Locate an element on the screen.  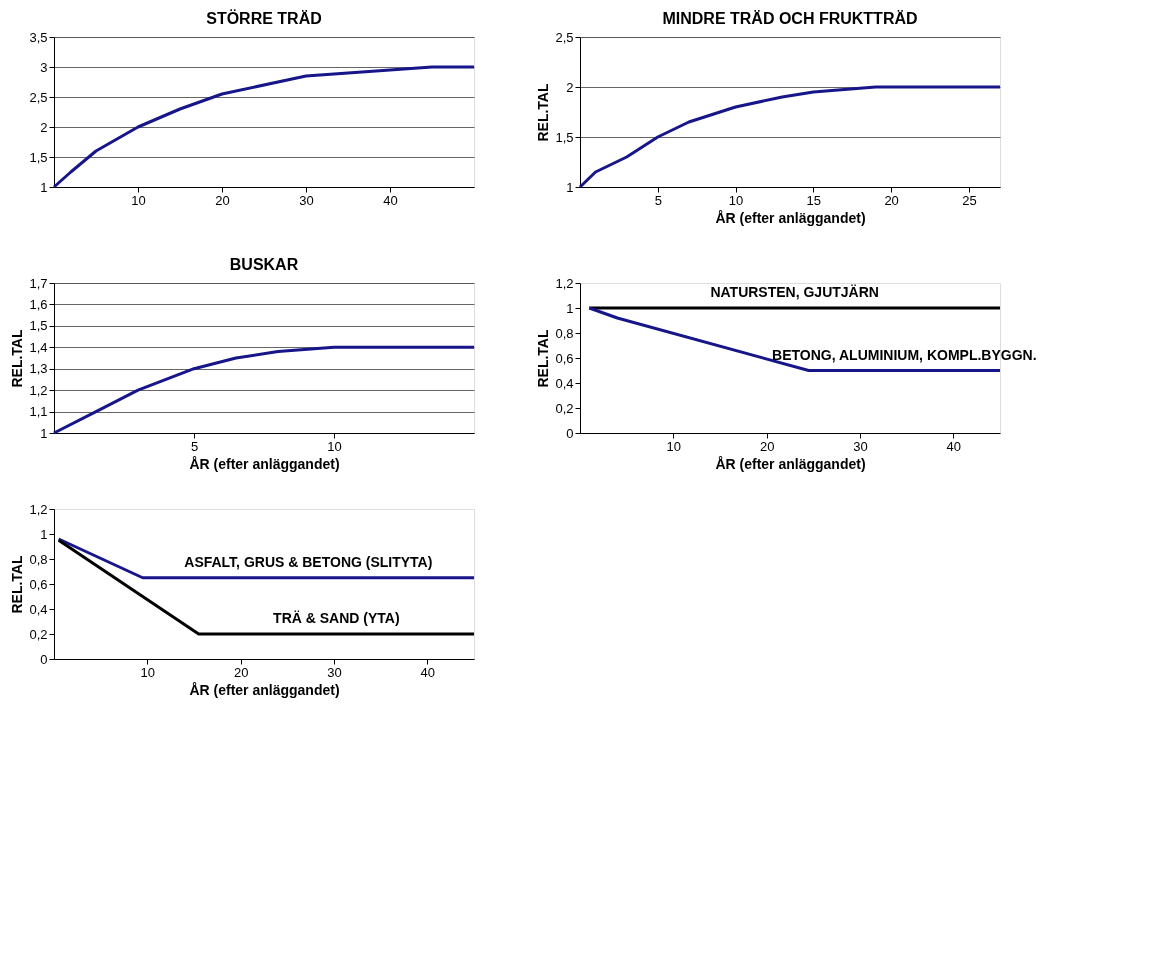
series-label: TRÄ & SAND (YTA) is located at coordinates (336, 618).